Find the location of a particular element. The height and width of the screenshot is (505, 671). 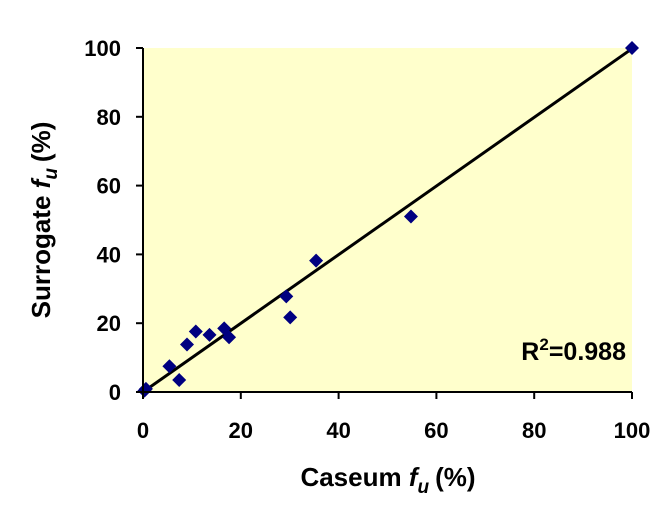

x-tick-label: 40 is located at coordinates (338, 430).